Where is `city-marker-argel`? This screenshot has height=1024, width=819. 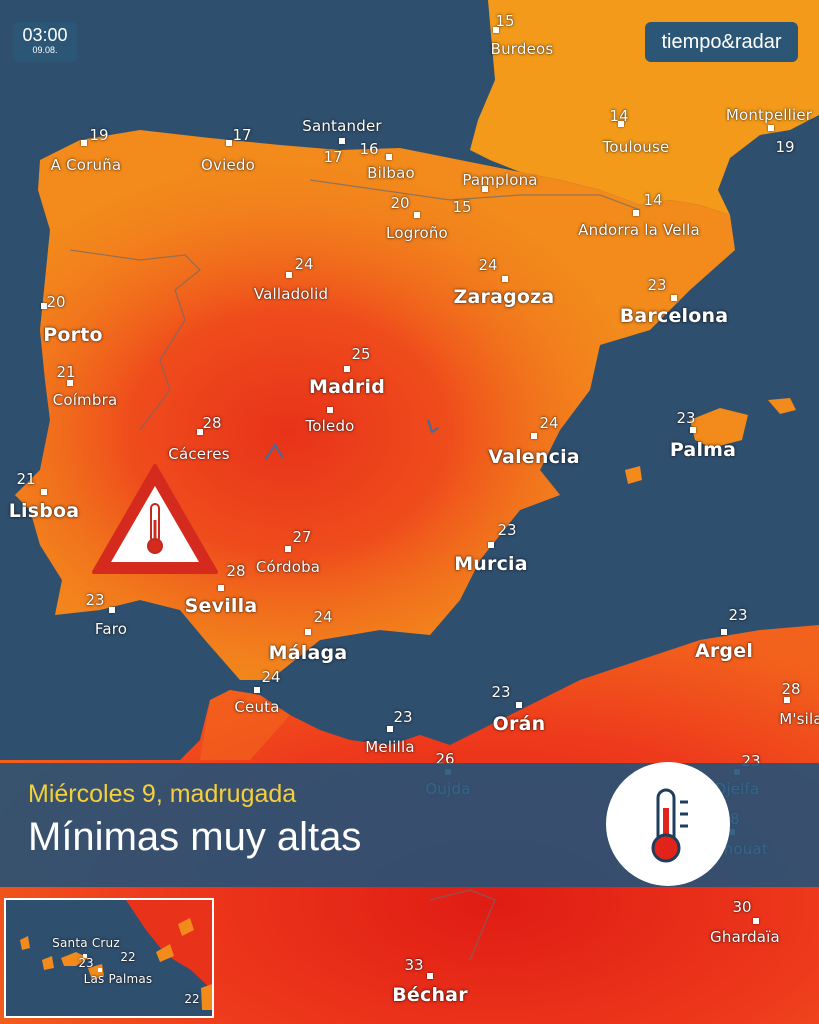
city-marker-argel is located at coordinates (724, 632).